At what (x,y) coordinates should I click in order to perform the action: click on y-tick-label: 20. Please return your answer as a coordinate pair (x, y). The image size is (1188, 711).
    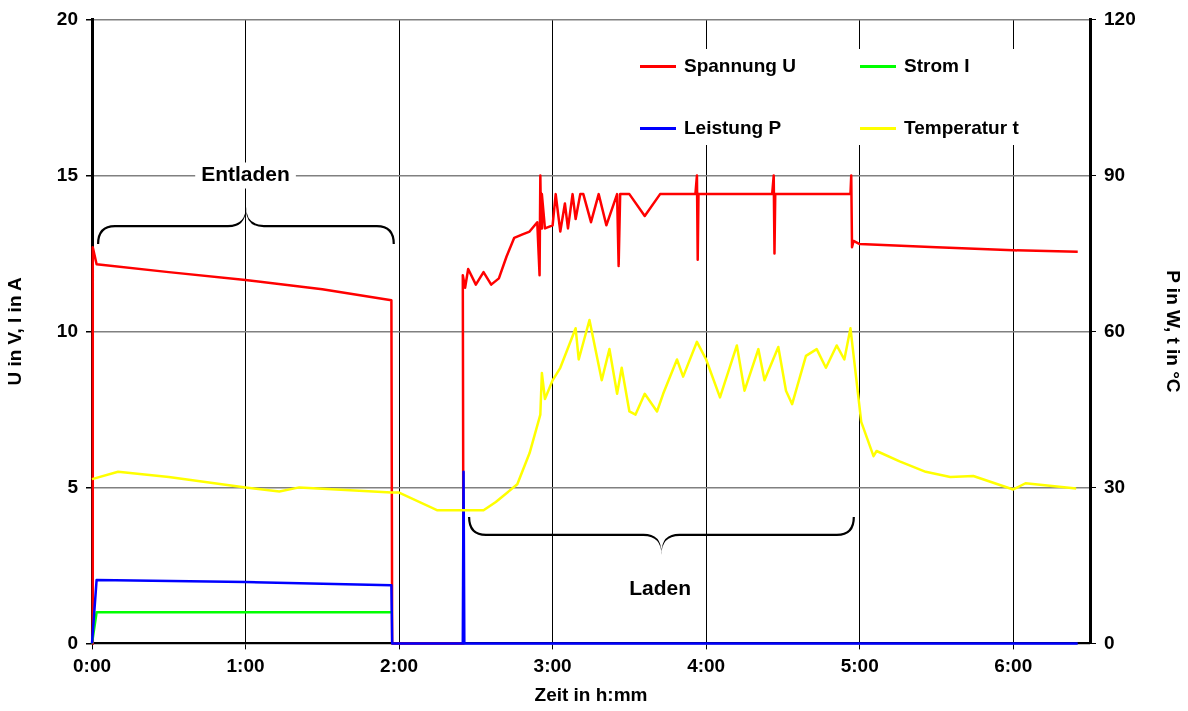
    Looking at the image, I should click on (67, 18).